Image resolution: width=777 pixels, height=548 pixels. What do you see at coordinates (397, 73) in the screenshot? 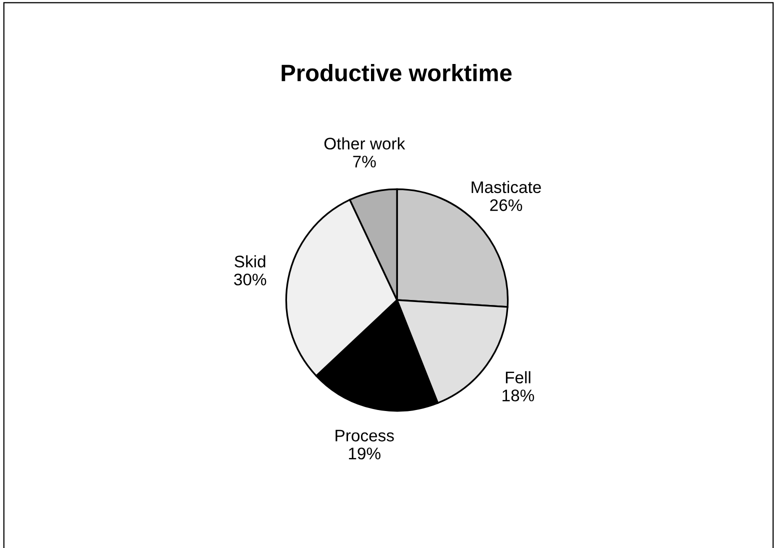
I see `chart-title: Productive worktime` at bounding box center [397, 73].